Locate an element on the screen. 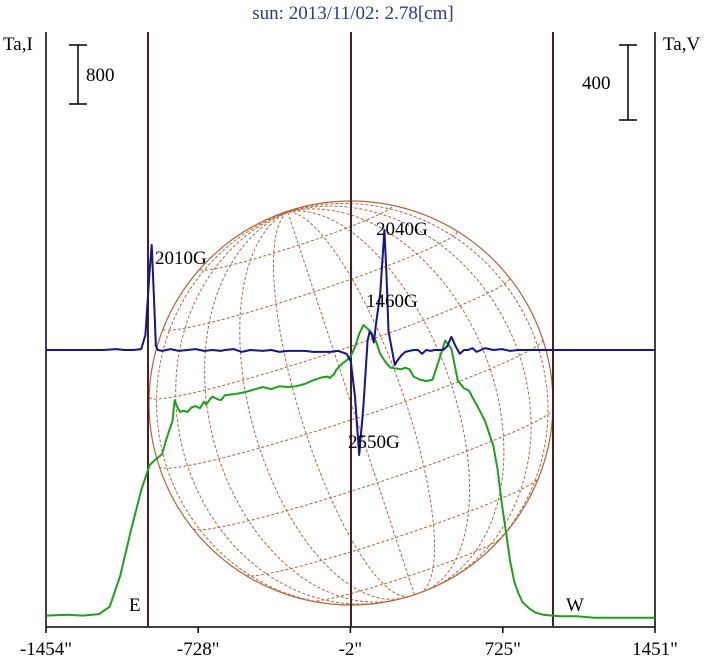 This screenshot has height=660, width=706. right-scale-bar-label: 400 is located at coordinates (596, 83).